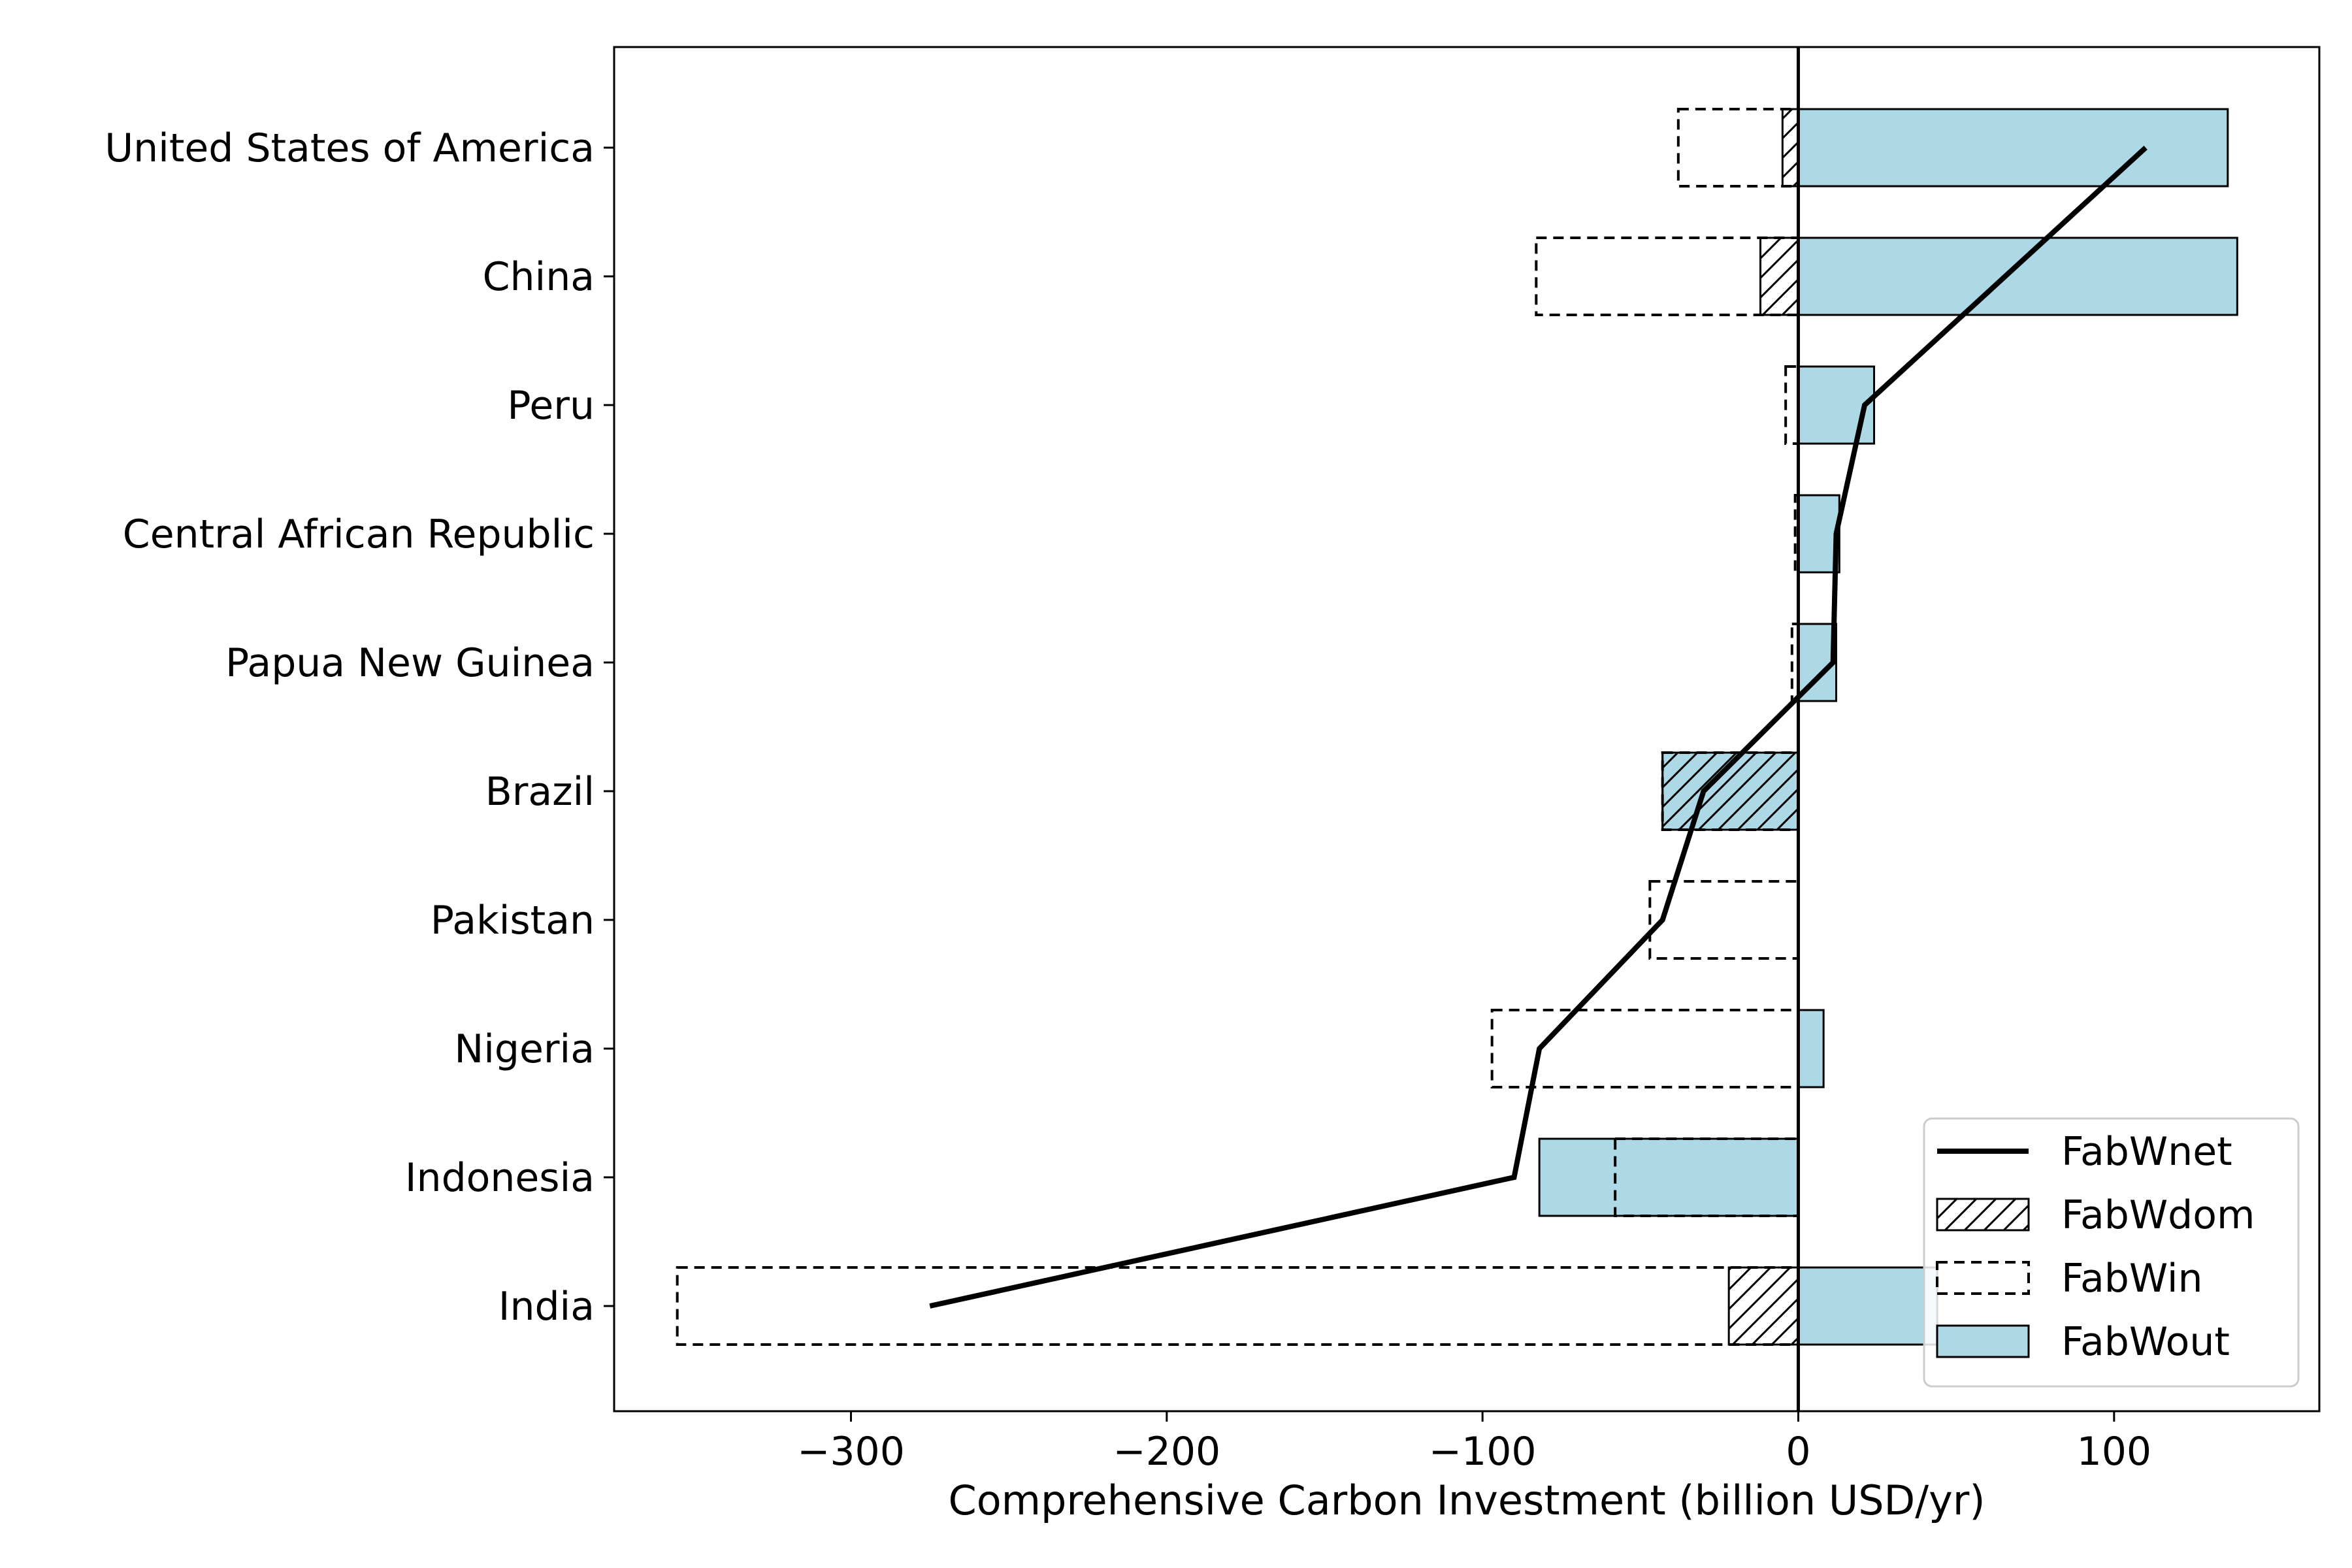  Describe the element at coordinates (1790, 148) in the screenshot. I see `bar-fabwdom-united-states-of-america` at that location.